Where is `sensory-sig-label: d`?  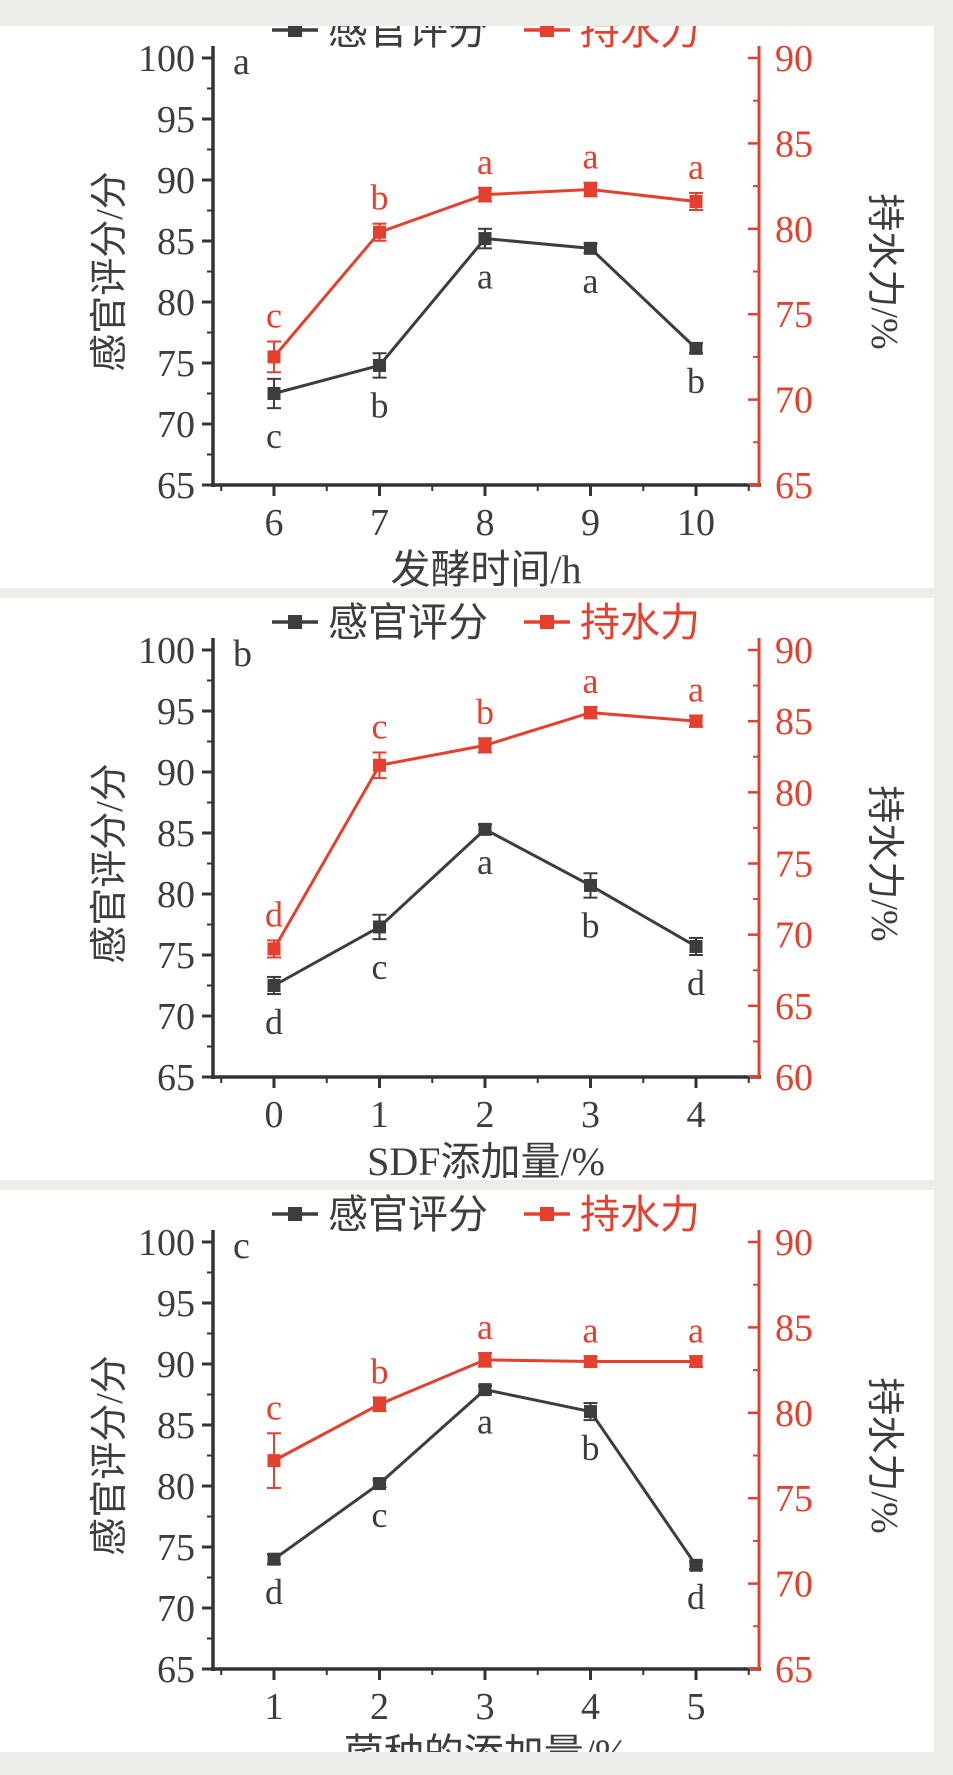
sensory-sig-label: d is located at coordinates (696, 983).